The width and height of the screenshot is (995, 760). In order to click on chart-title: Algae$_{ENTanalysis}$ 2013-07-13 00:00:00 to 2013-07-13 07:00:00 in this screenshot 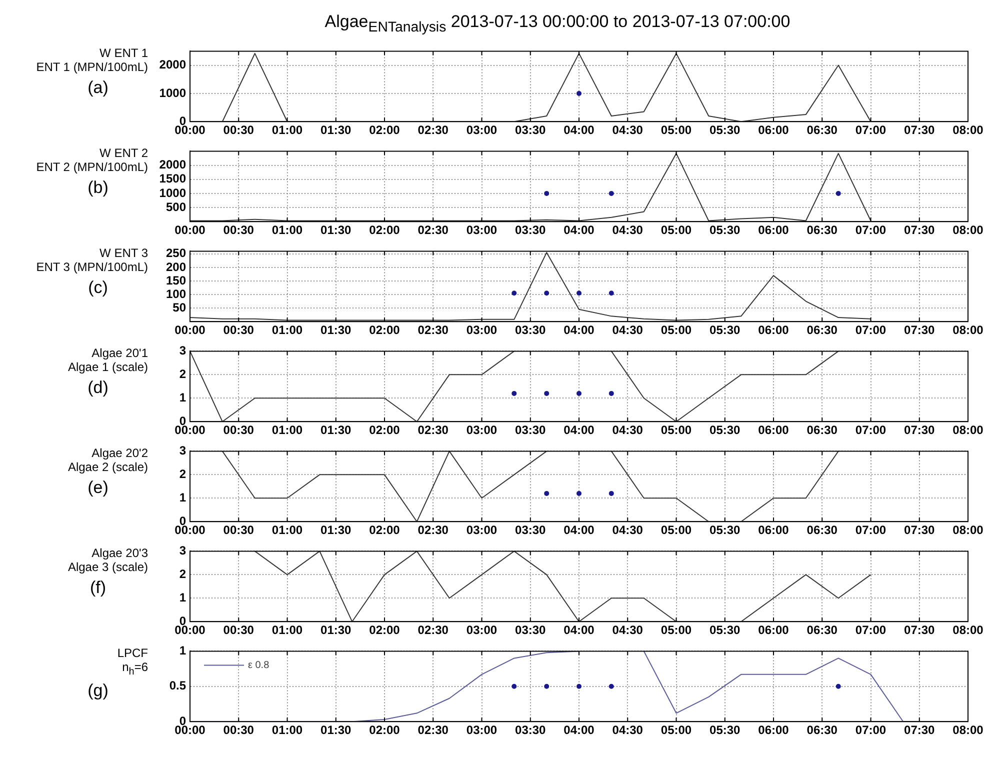, I will do `click(558, 24)`.